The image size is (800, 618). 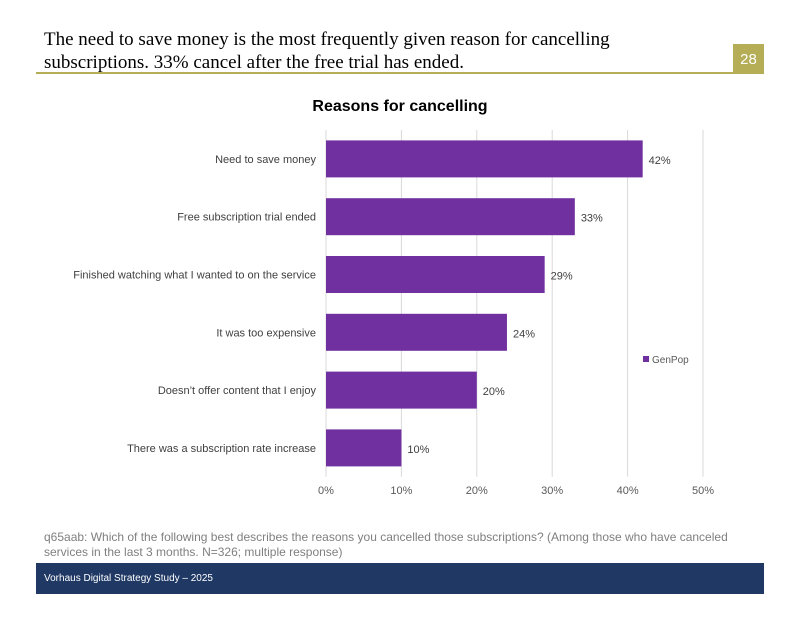 I want to click on value-label: 20%, so click(x=494, y=392).